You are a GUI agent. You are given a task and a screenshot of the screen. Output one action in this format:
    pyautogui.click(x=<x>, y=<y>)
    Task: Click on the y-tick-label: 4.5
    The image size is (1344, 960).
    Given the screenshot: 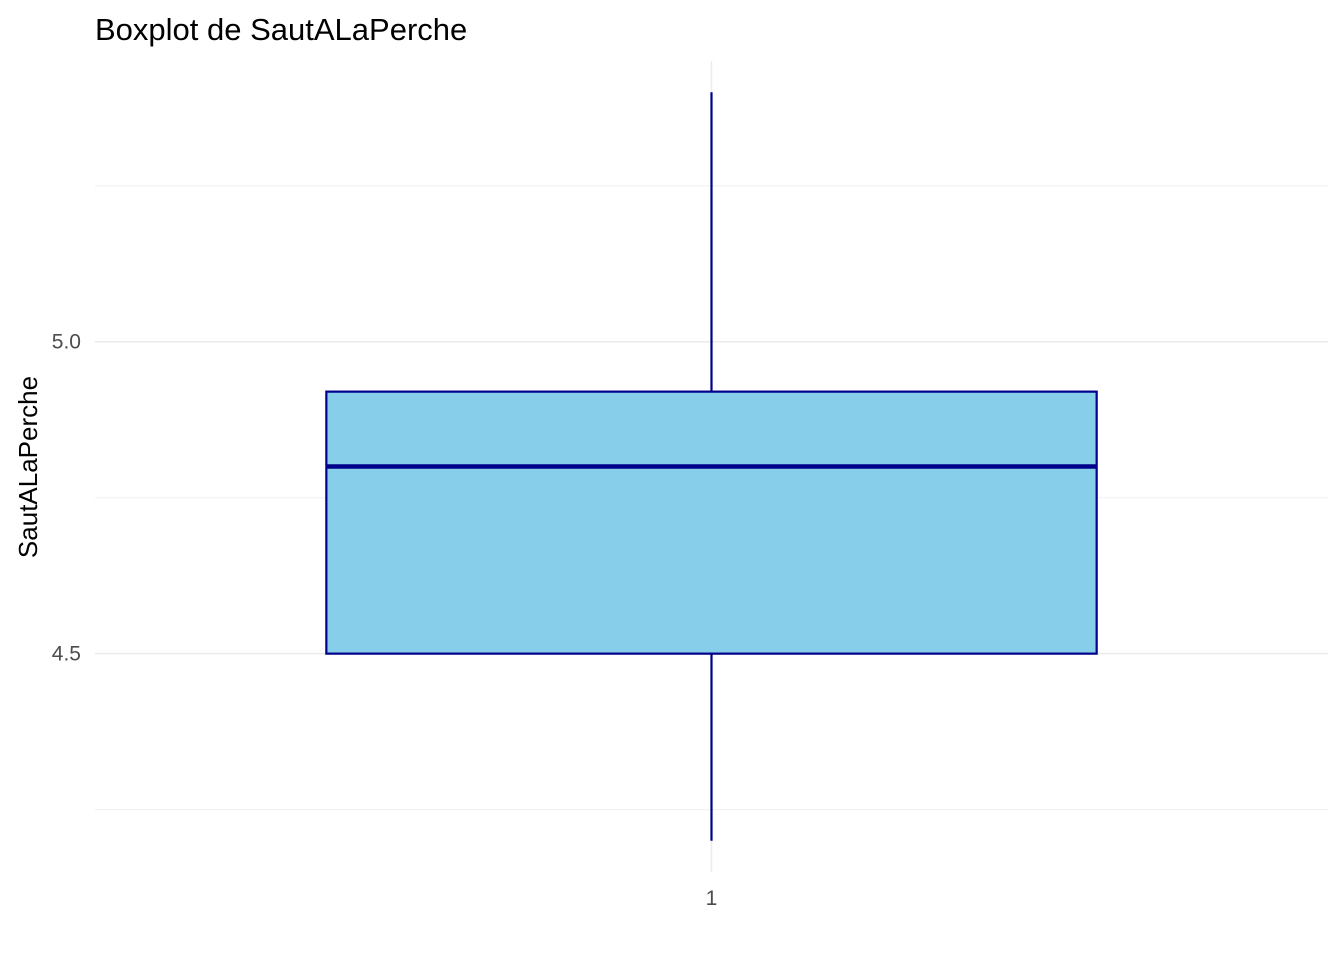 What is the action you would take?
    pyautogui.click(x=66, y=654)
    